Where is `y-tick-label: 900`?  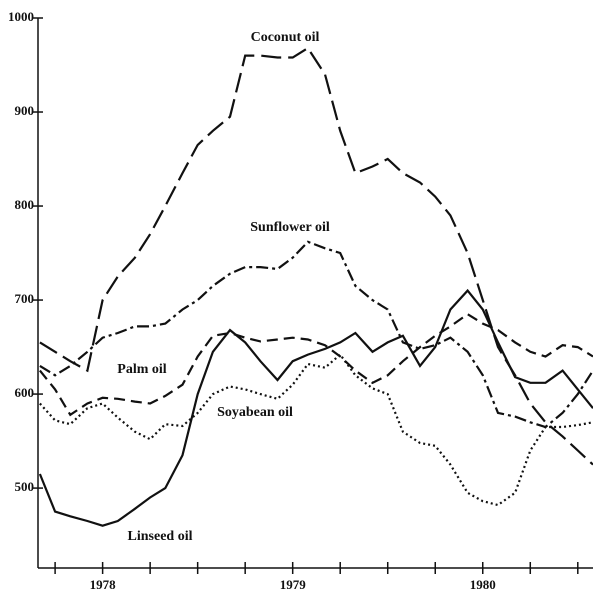 y-tick-label: 900 is located at coordinates (25, 110).